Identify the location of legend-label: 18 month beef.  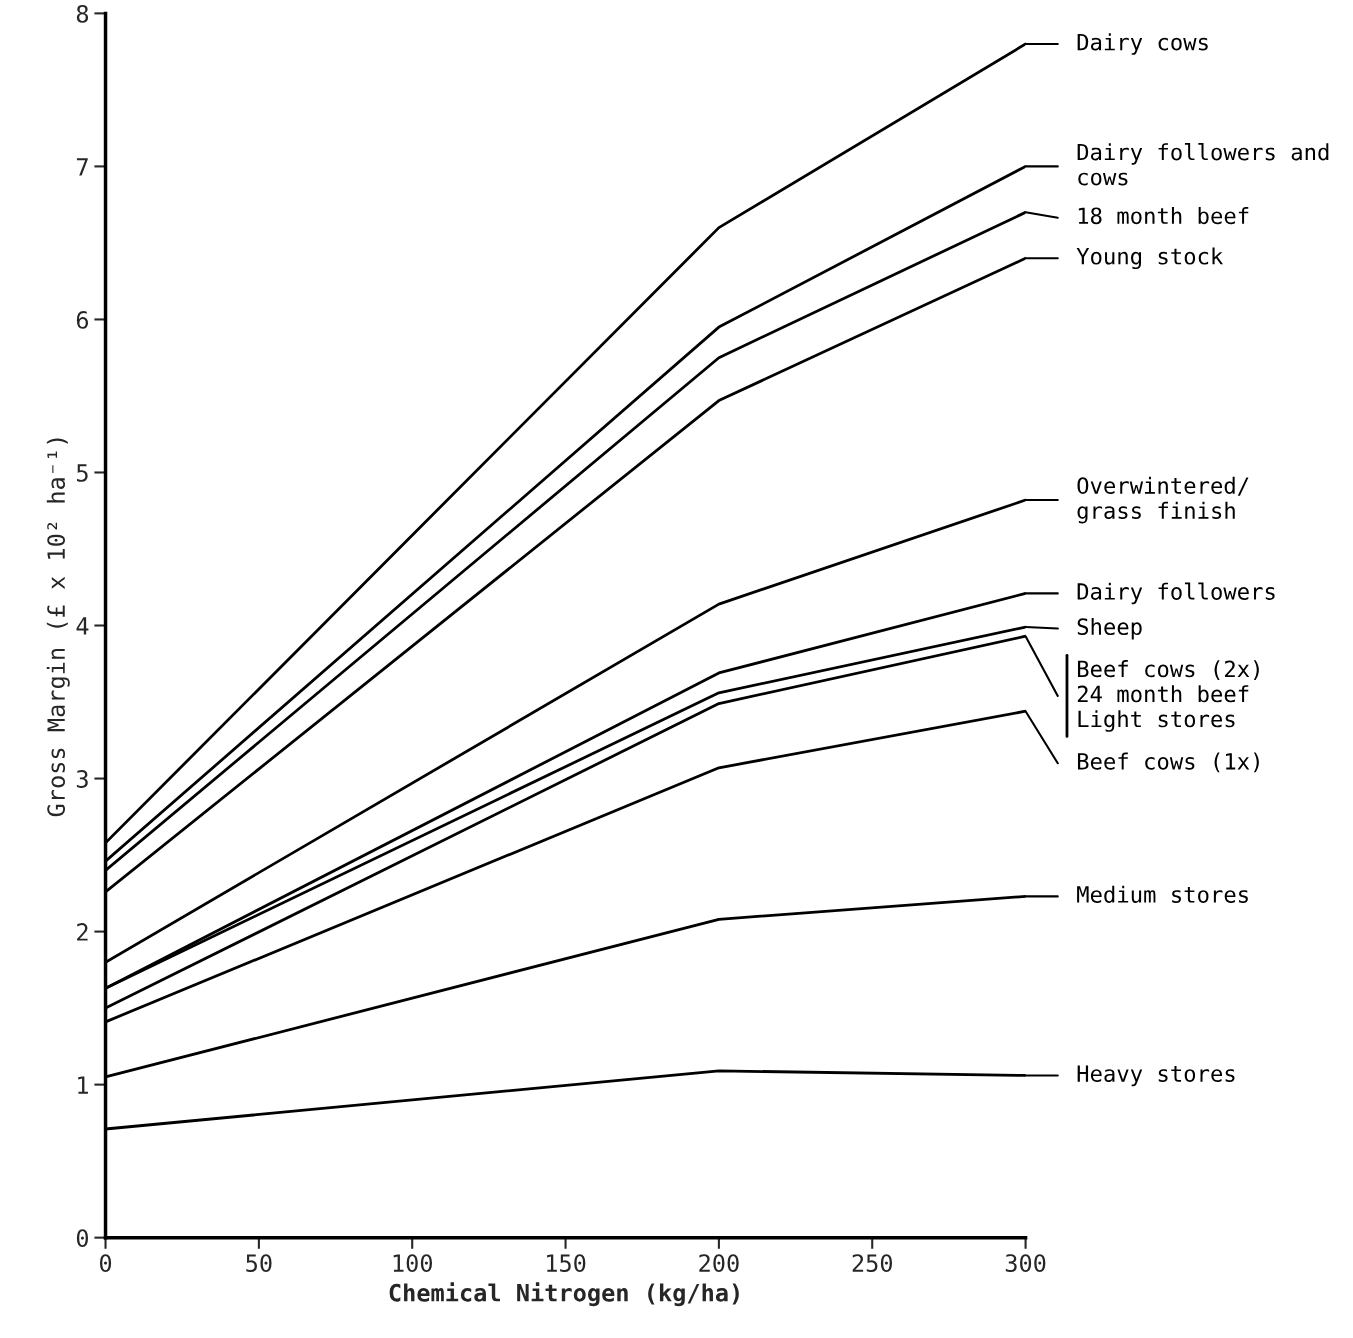
(1163, 215).